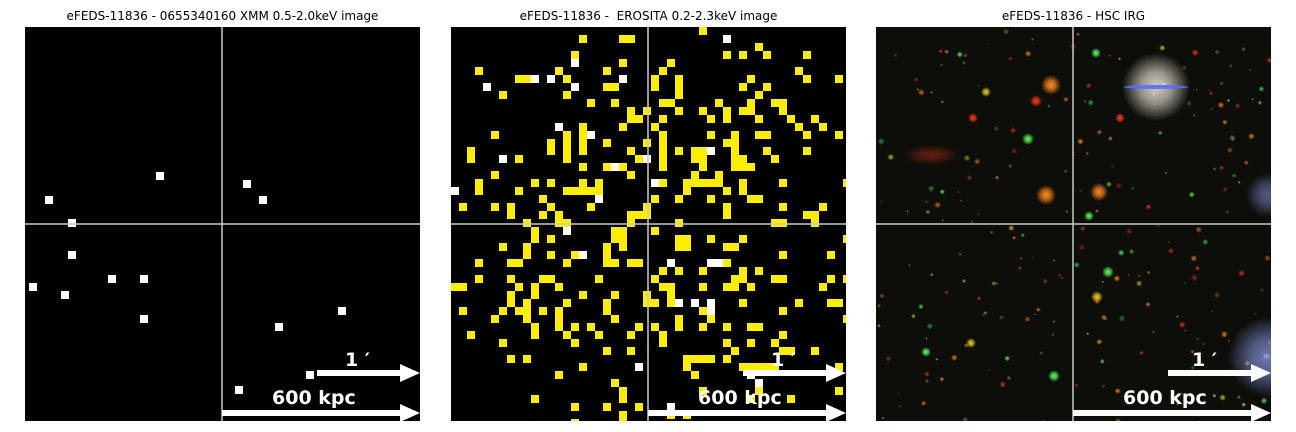 This screenshot has height=432, width=1296. Describe the element at coordinates (648, 16) in the screenshot. I see `panel-title: eFEDS-11836 - EROSITA 0.2-2.3keV image` at that location.